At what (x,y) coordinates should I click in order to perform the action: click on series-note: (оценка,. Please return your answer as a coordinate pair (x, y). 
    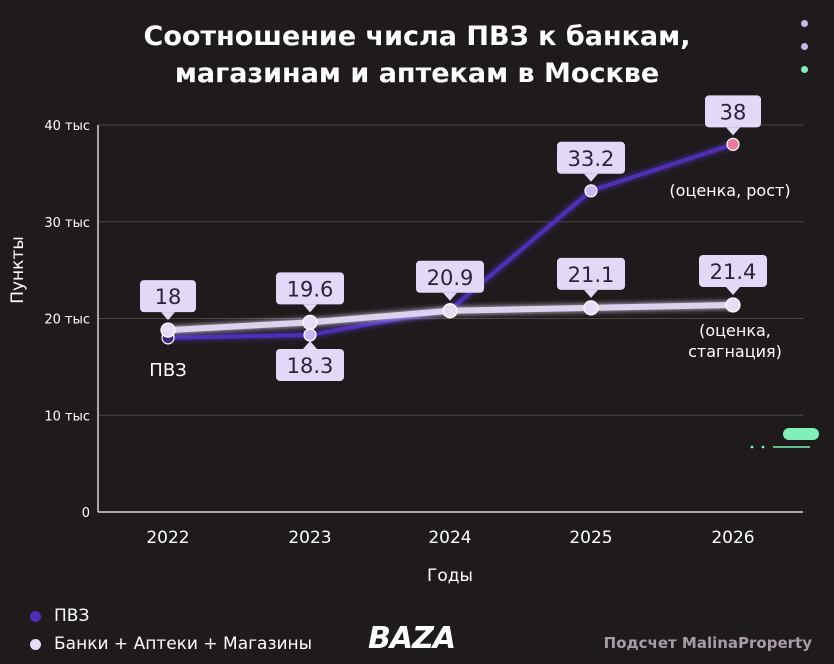
    Looking at the image, I should click on (735, 330).